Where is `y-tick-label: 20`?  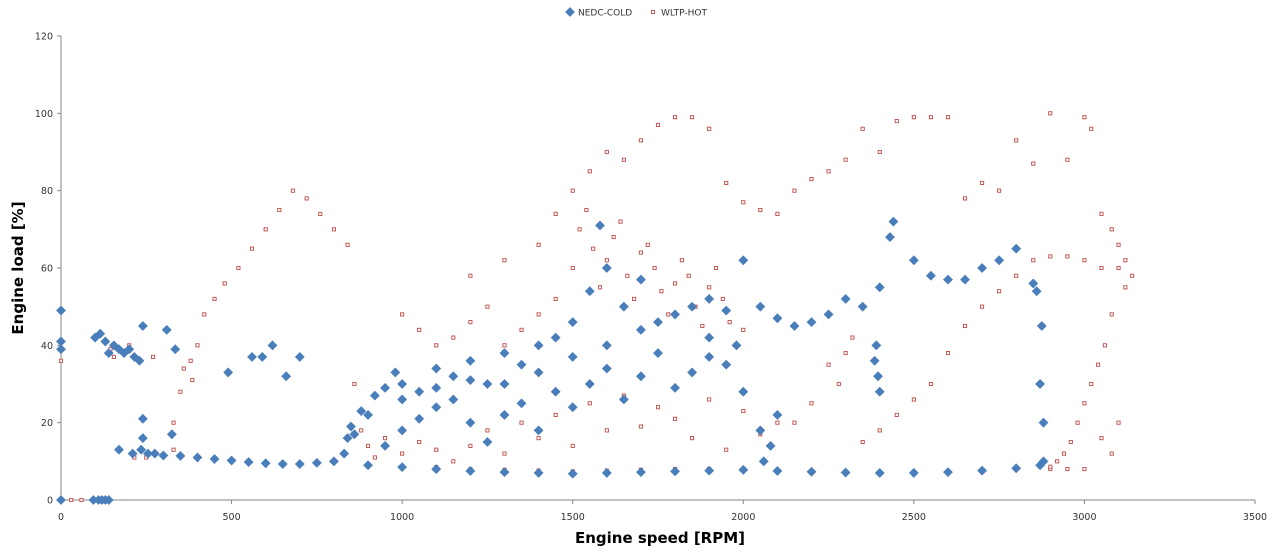 y-tick-label: 20 is located at coordinates (47, 423).